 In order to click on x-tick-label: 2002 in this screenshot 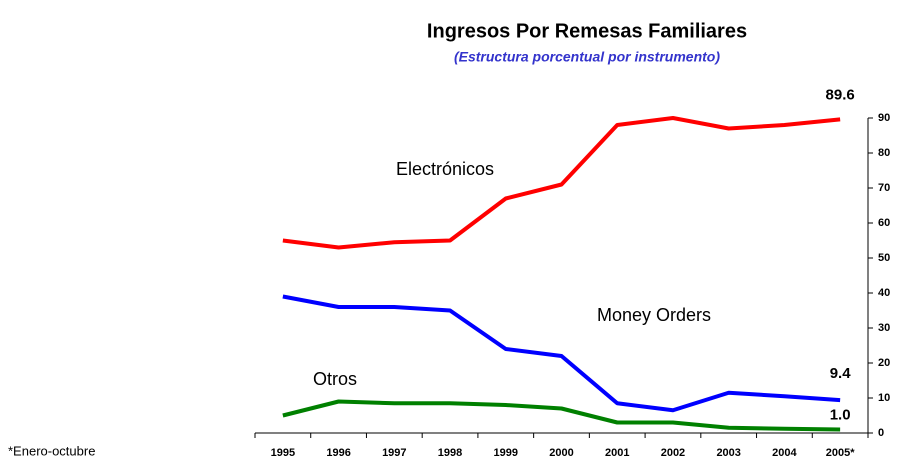, I will do `click(673, 453)`.